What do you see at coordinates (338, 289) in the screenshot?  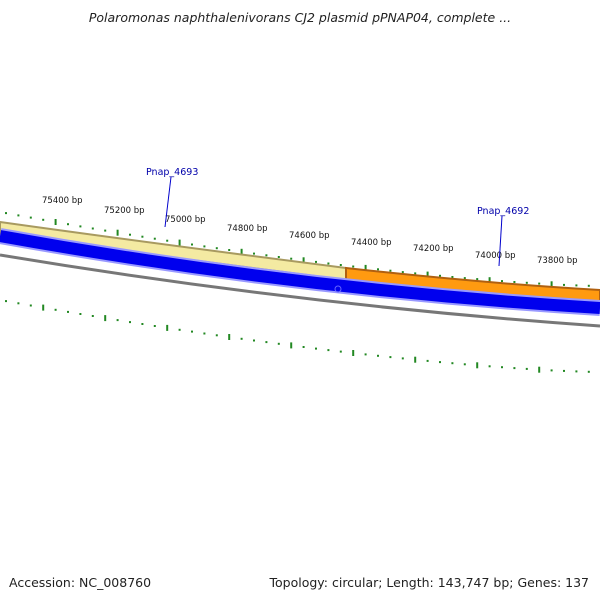 I see `backbone-marker` at bounding box center [338, 289].